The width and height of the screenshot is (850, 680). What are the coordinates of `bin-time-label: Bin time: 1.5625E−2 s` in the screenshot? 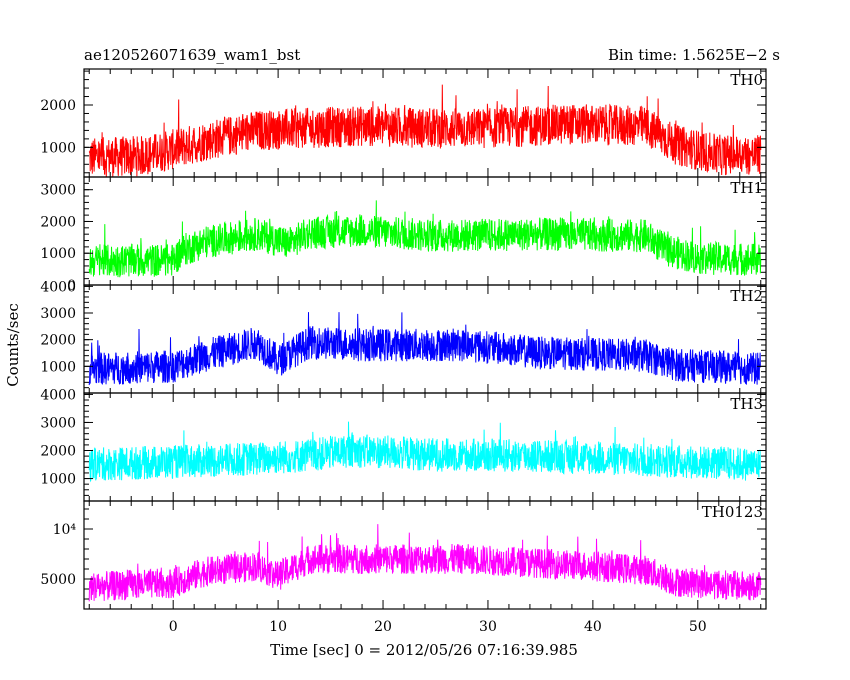 It's located at (694, 55).